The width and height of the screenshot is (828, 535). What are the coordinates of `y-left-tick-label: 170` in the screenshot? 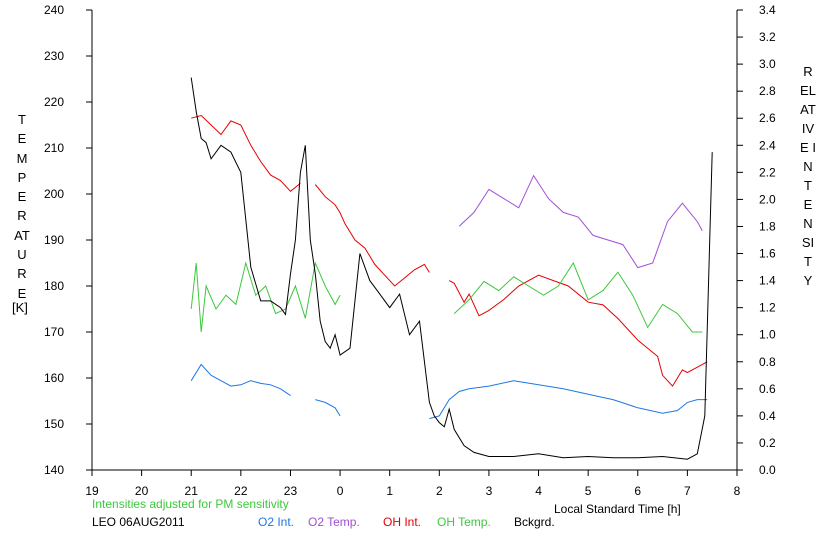 It's located at (54, 332).